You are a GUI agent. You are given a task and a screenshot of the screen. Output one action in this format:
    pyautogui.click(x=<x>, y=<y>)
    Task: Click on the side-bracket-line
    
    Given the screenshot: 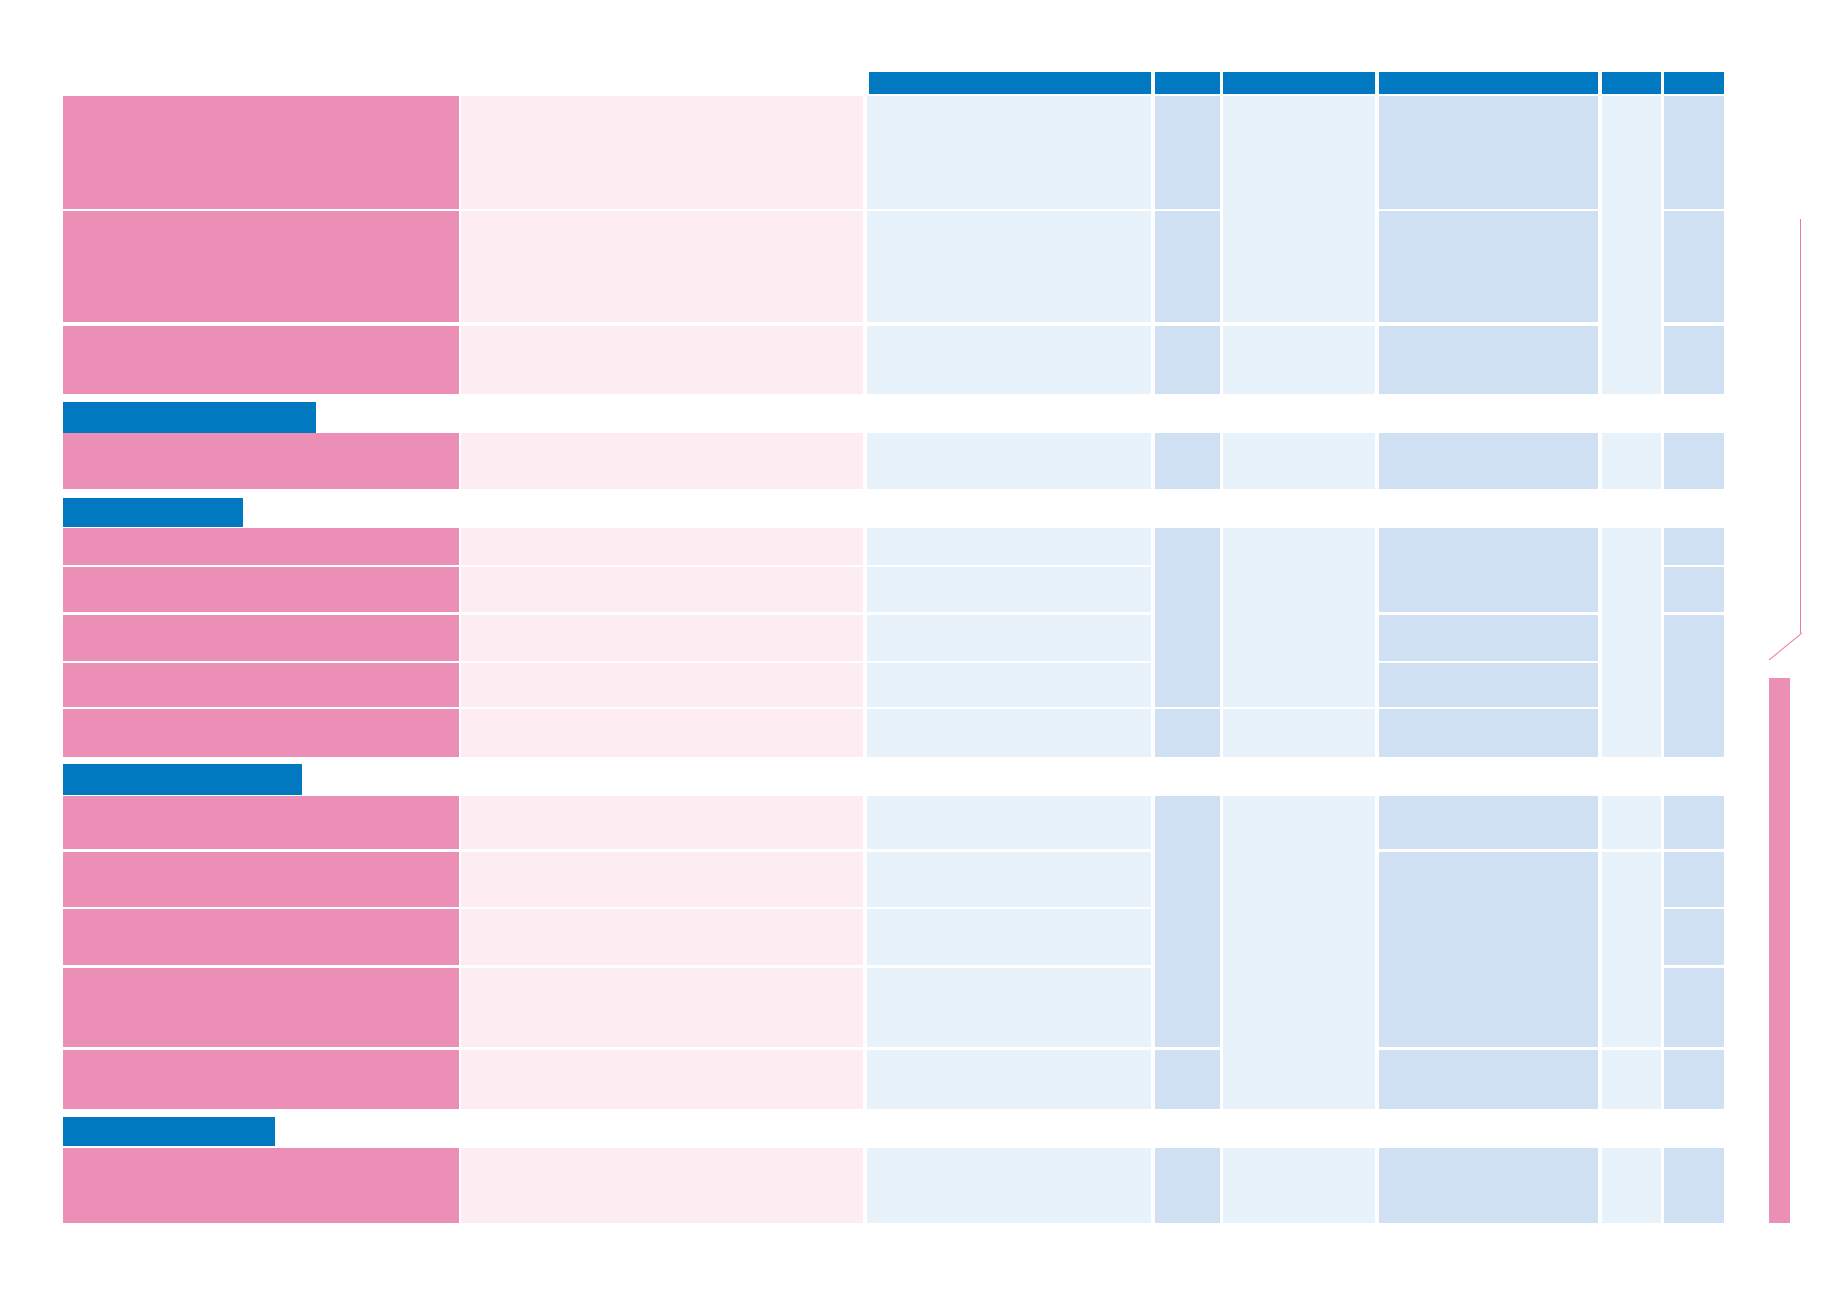 What is the action you would take?
    pyautogui.click(x=1800, y=426)
    